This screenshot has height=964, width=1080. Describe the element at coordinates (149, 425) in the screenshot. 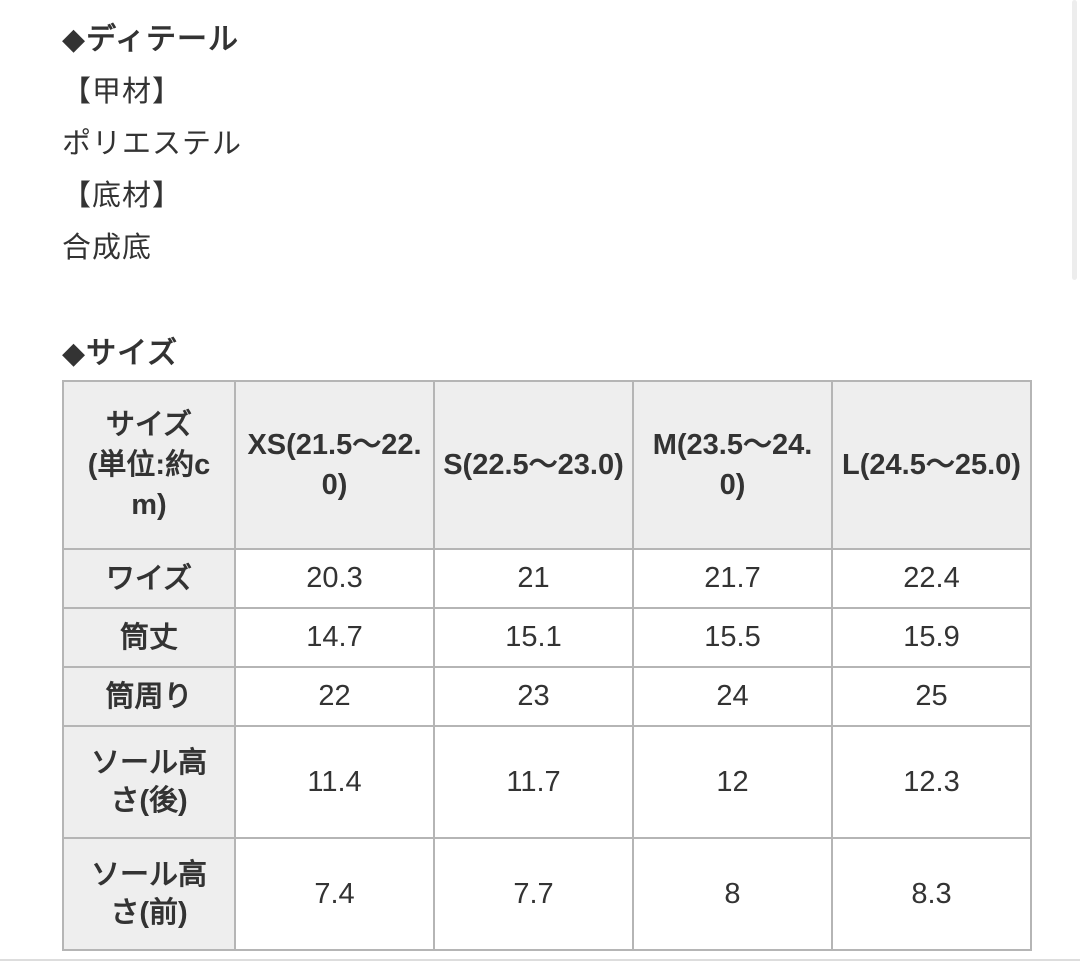

I see `corner-title: サイズ` at that location.